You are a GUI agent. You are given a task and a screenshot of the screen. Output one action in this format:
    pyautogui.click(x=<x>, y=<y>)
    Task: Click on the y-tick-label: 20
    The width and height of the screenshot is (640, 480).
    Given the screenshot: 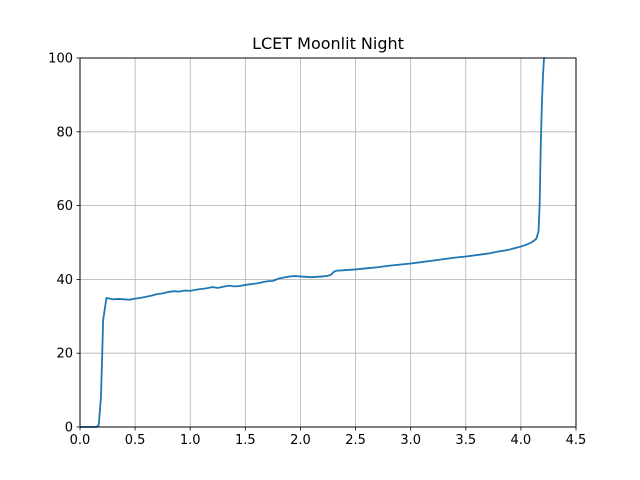 What is the action you would take?
    pyautogui.click(x=64, y=354)
    